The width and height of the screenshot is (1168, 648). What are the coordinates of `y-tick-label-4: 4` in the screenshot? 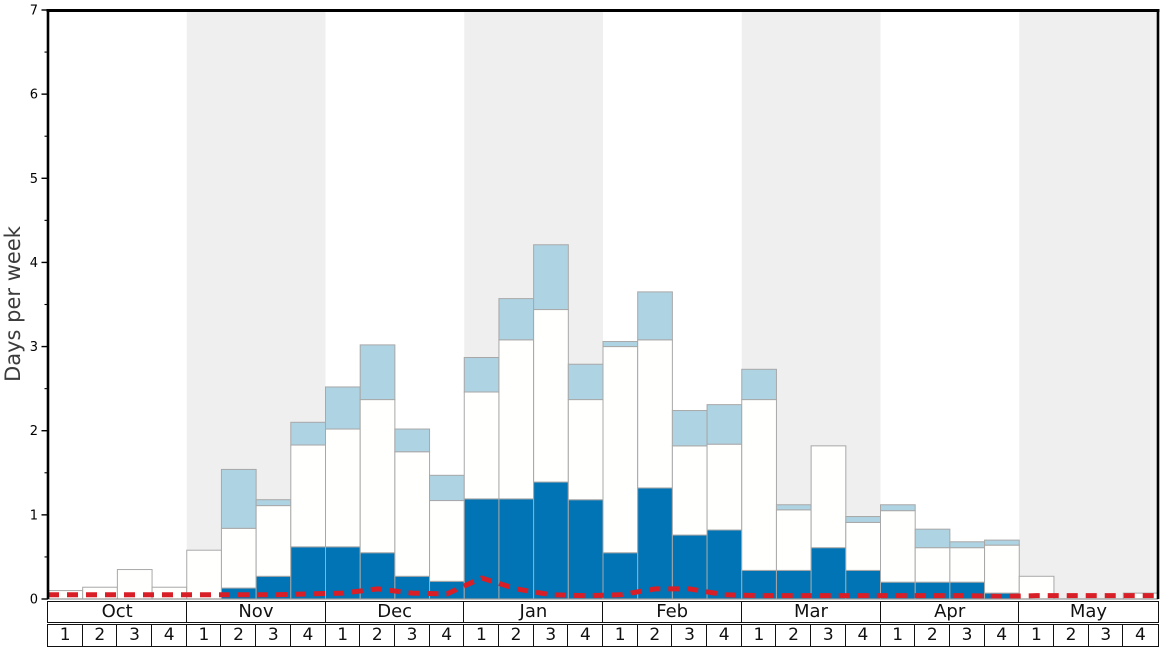 It's located at (34, 263).